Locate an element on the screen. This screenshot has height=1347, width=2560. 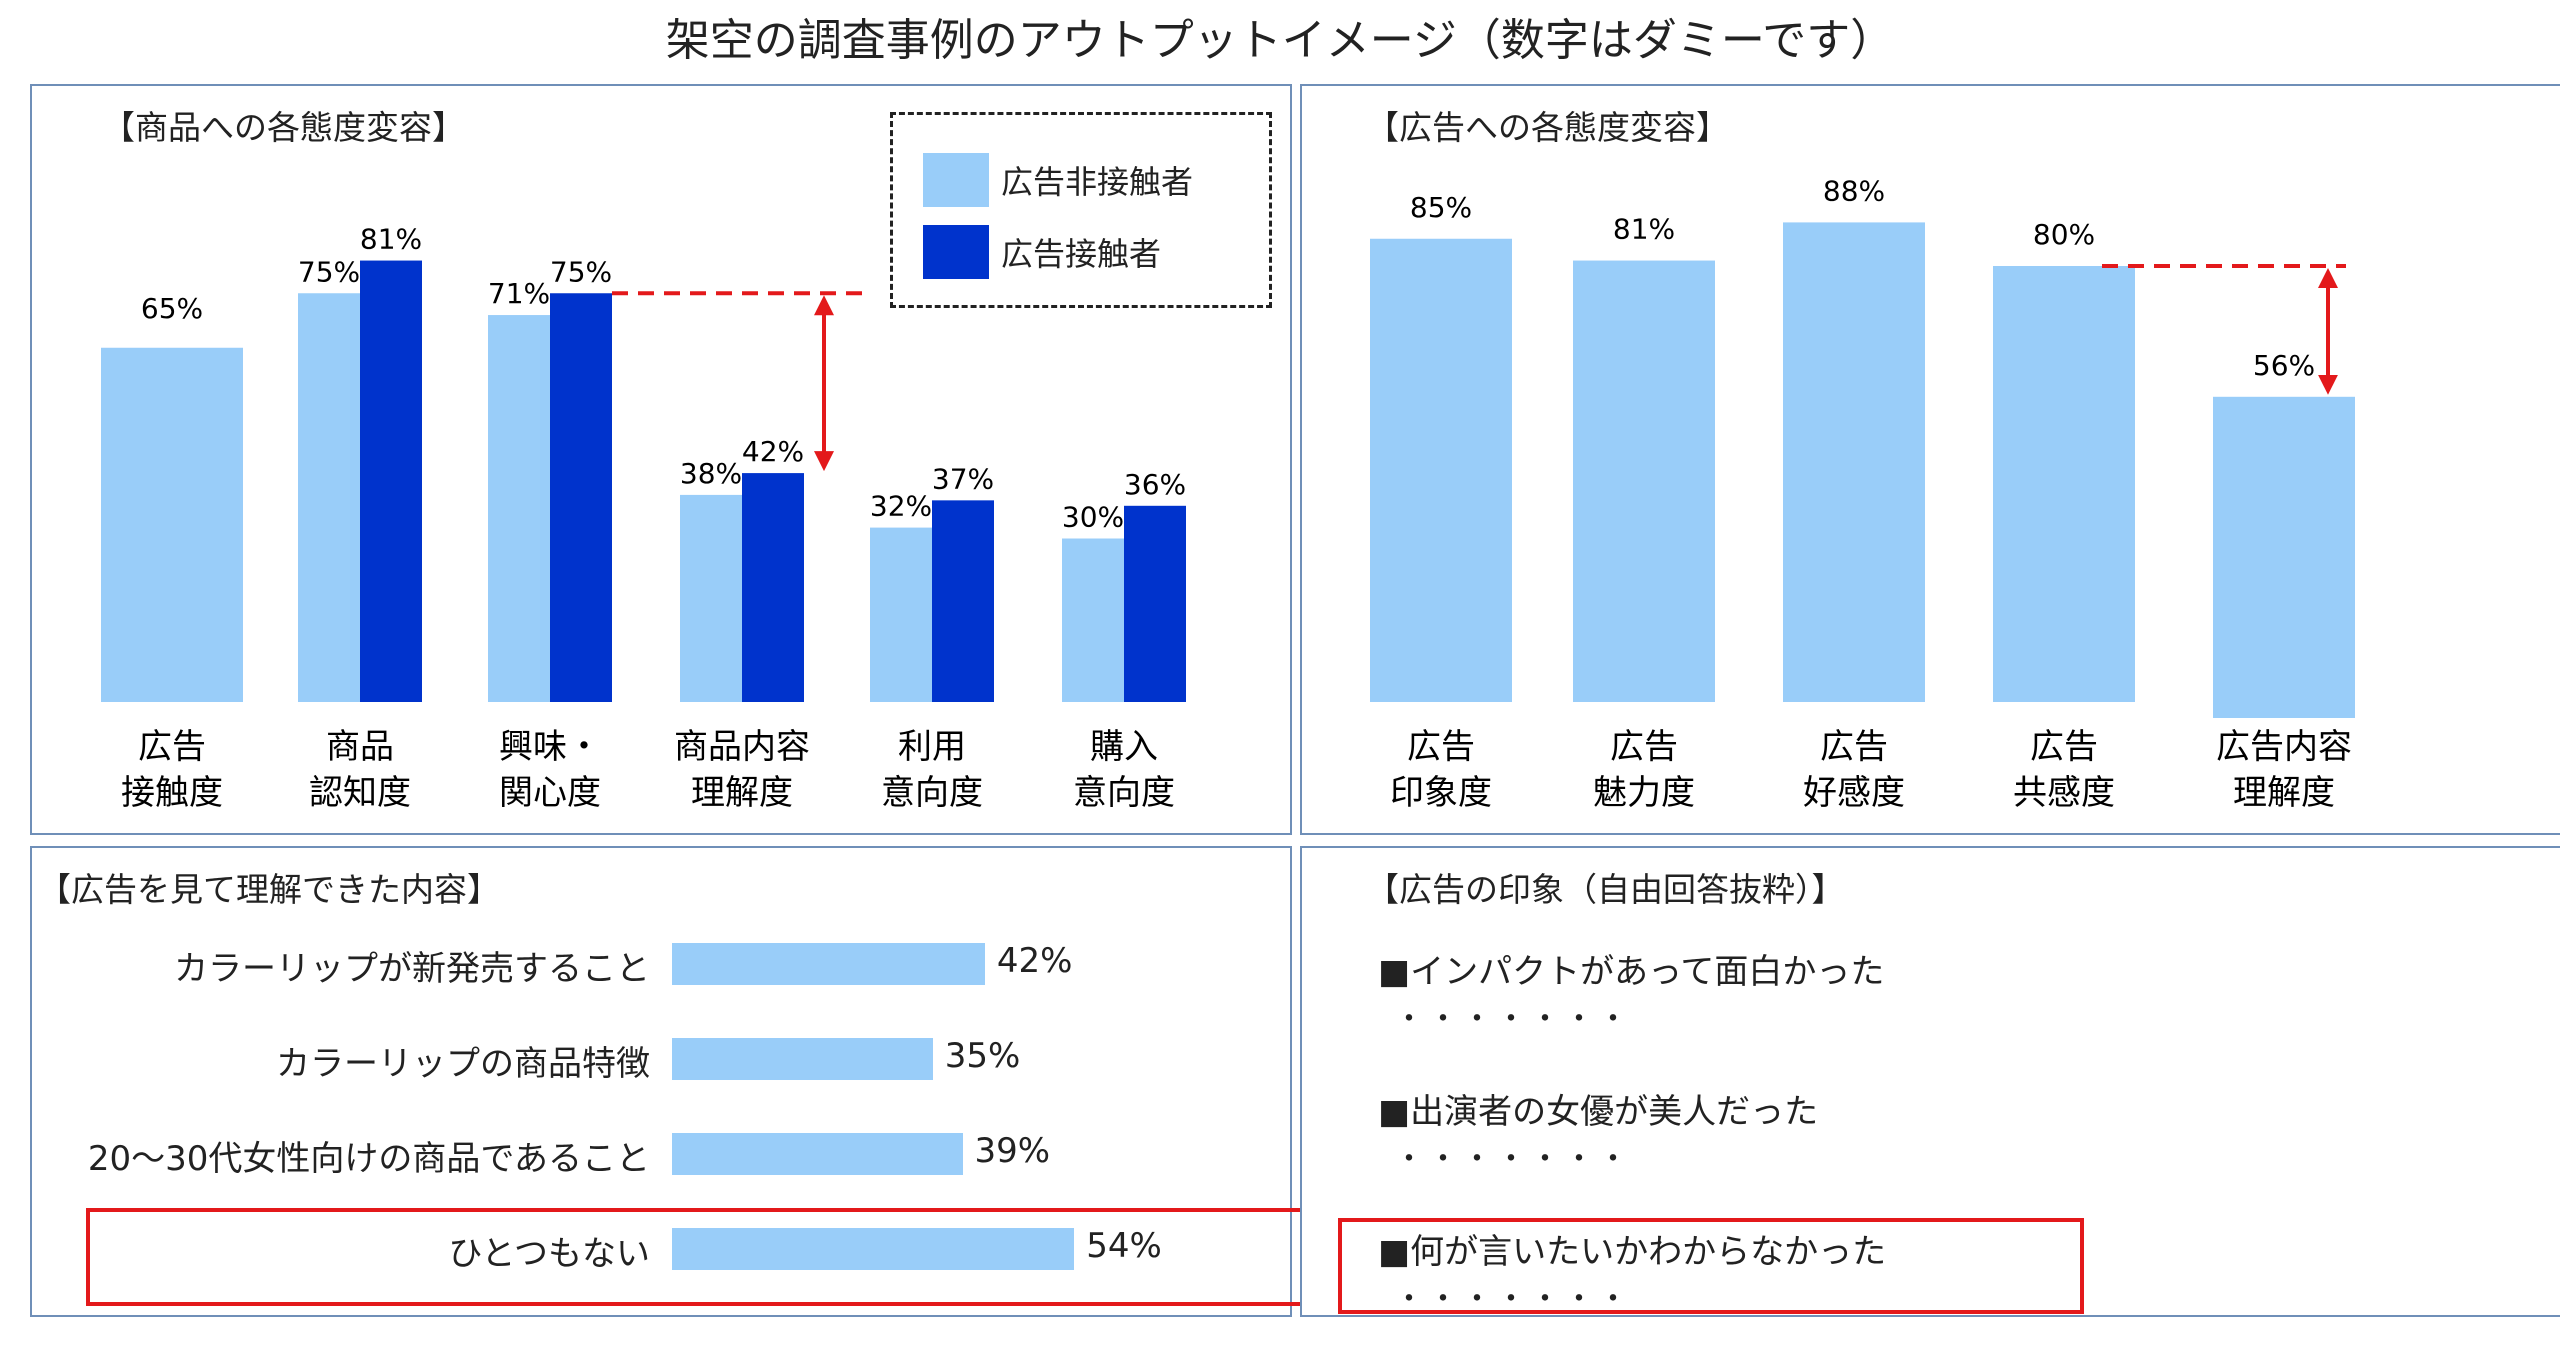
legend-label-non-exposed: 広告非接触者 is located at coordinates (1097, 182).